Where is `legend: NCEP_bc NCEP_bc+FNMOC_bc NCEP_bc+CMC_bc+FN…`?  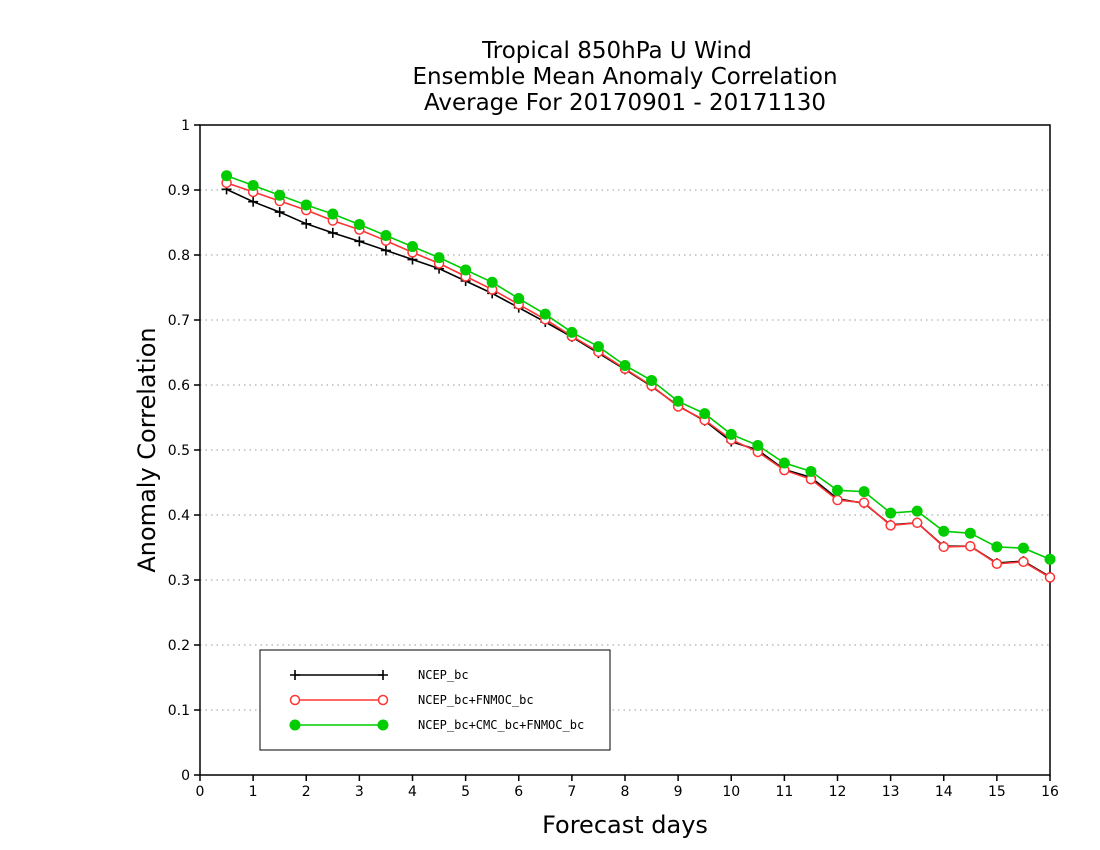
legend: NCEP_bc NCEP_bc+FNMOC_bc NCEP_bc+CMC_bc+FN… is located at coordinates (435, 700).